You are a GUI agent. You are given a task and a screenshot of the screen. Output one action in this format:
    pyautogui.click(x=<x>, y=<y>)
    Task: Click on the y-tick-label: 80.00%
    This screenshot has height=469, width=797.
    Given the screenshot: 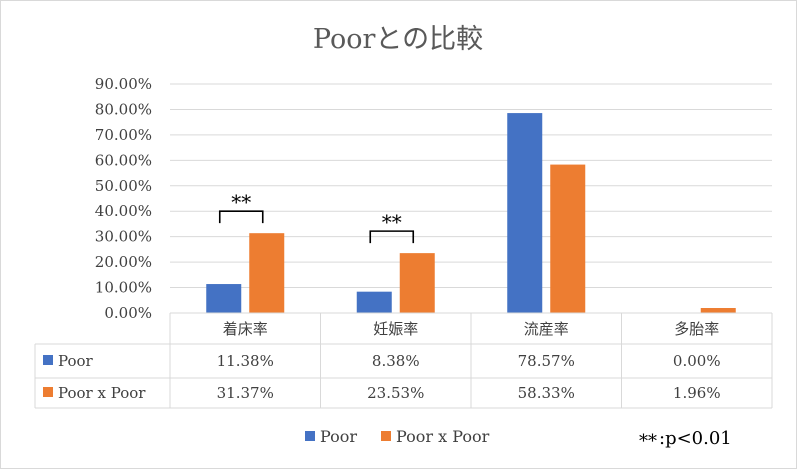 What is the action you would take?
    pyautogui.click(x=123, y=109)
    